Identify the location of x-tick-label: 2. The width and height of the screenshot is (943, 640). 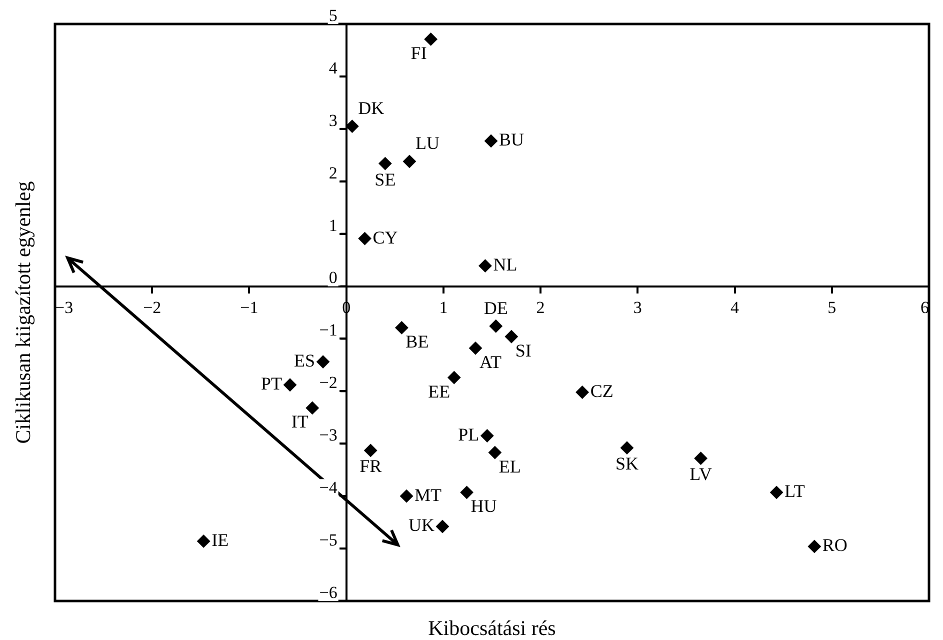
(540, 307).